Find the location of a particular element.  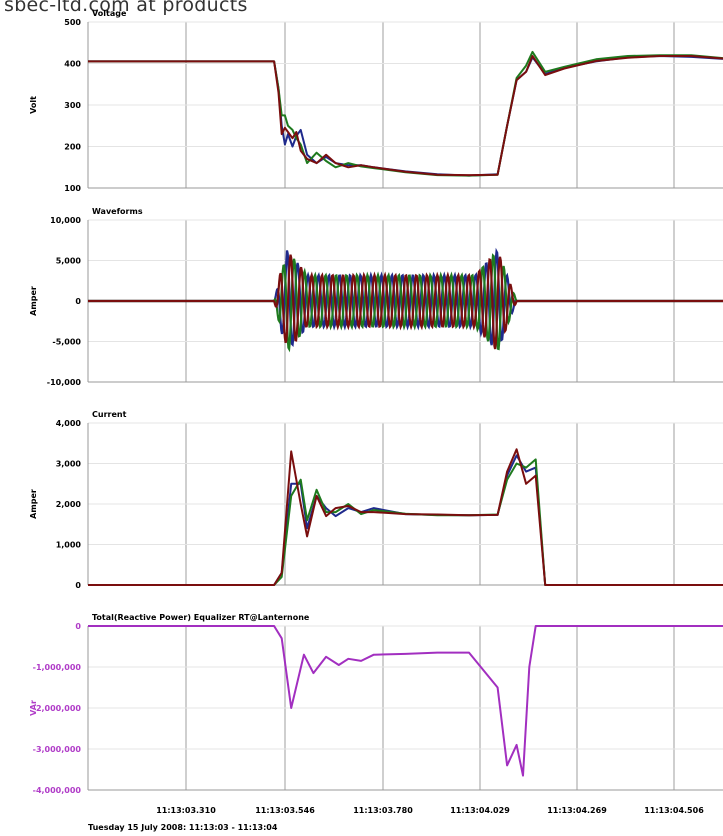

x-tick-label: 11:13:03.780 is located at coordinates (383, 810).